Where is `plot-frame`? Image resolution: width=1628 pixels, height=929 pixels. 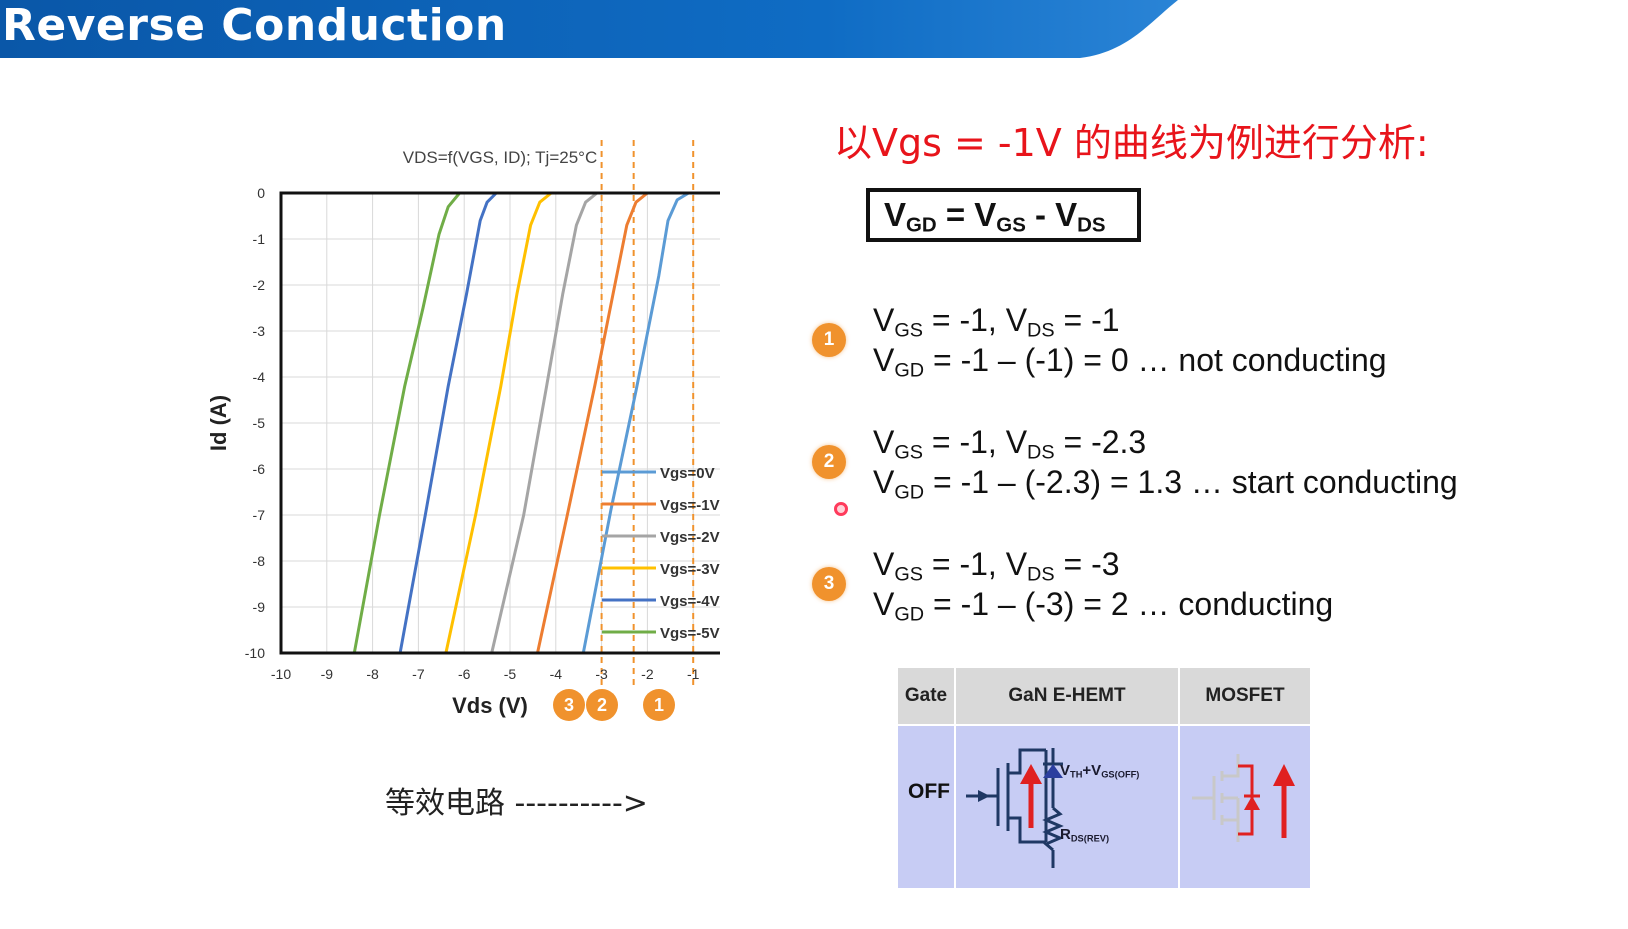 plot-frame is located at coordinates (499, 423).